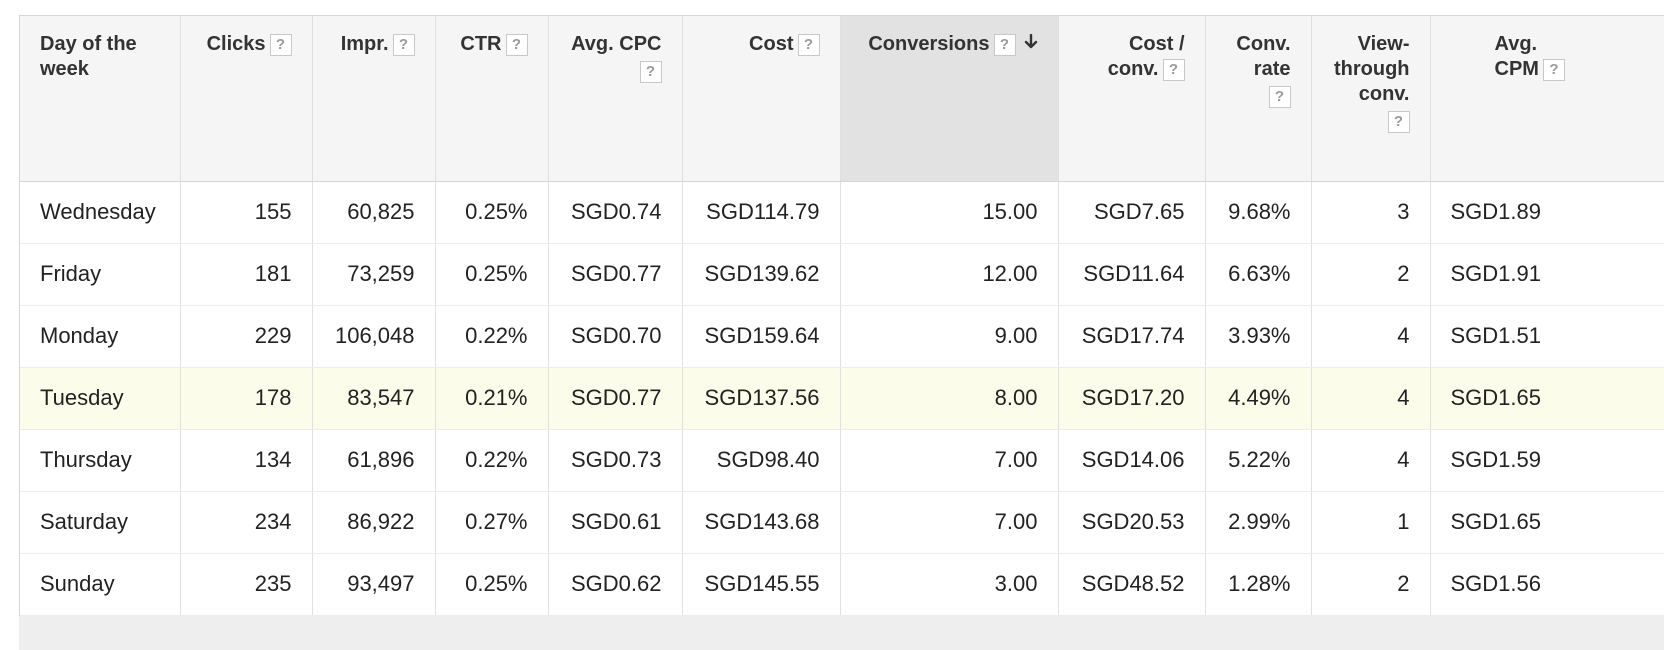 This screenshot has width=1664, height=650. What do you see at coordinates (761, 212) in the screenshot?
I see `cell-cost: SGD114.79` at bounding box center [761, 212].